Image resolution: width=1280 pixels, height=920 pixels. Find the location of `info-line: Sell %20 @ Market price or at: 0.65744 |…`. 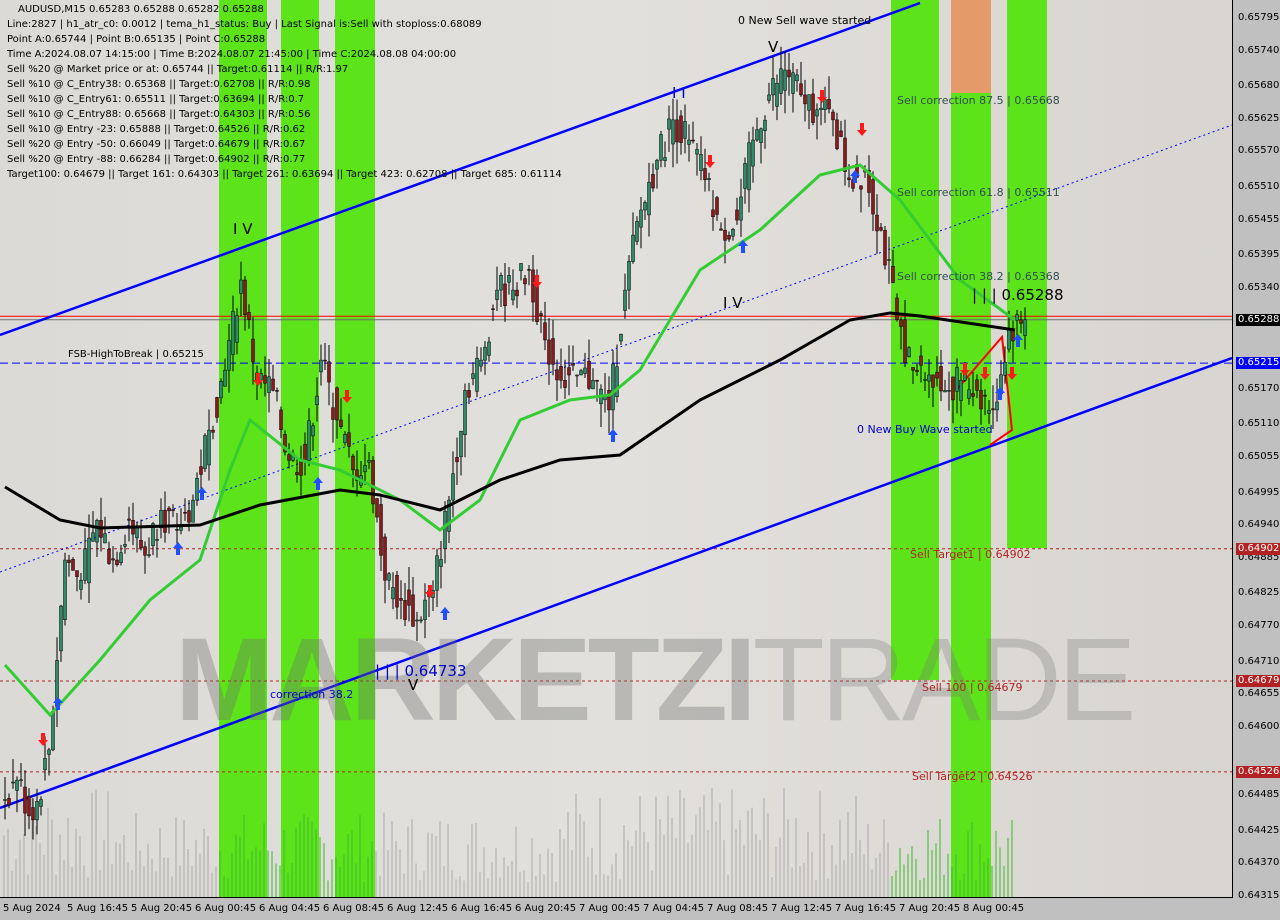

info-line: Sell %20 @ Market price or at: 0.65744 |… is located at coordinates (178, 69).